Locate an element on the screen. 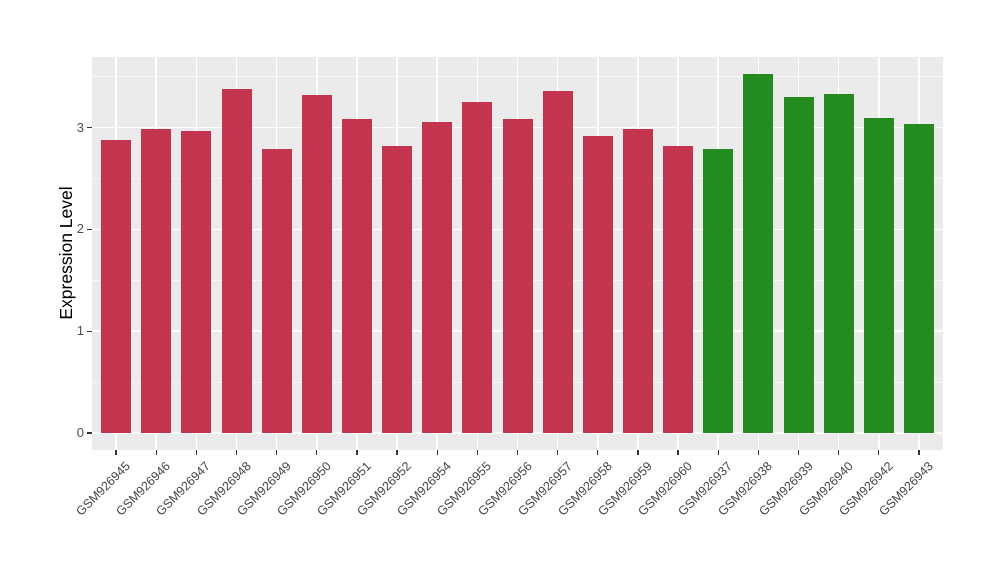  bar-GSM926946 is located at coordinates (156, 280).